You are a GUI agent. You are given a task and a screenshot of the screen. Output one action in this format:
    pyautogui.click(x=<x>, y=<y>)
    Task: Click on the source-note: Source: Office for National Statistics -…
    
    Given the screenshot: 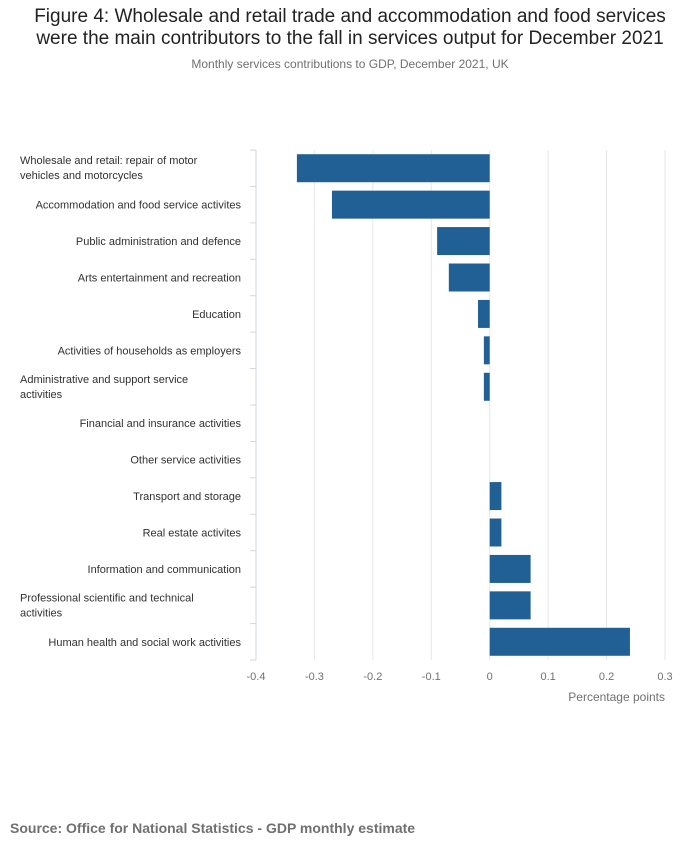 What is the action you would take?
    pyautogui.click(x=213, y=828)
    